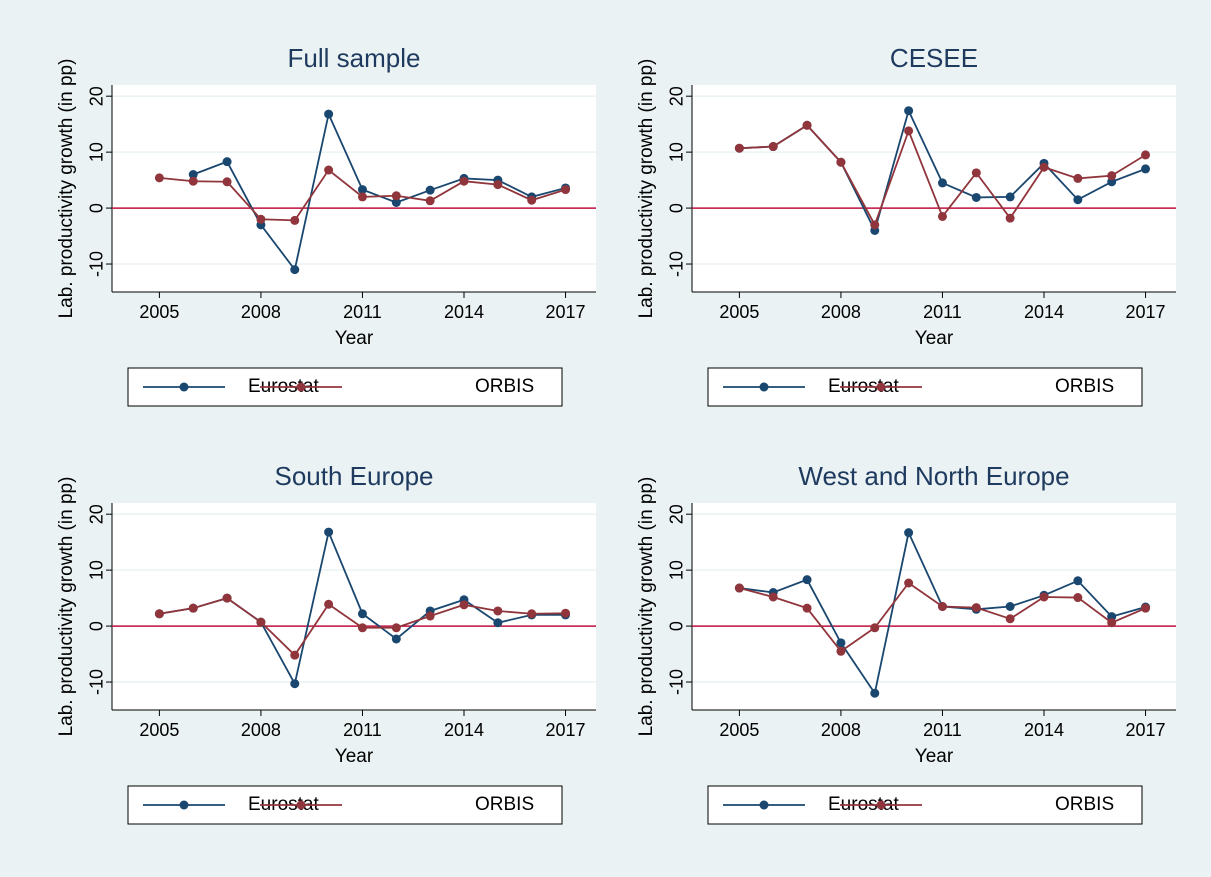 The image size is (1211, 877). What do you see at coordinates (1044, 730) in the screenshot?
I see `x-tick-label: 2014` at bounding box center [1044, 730].